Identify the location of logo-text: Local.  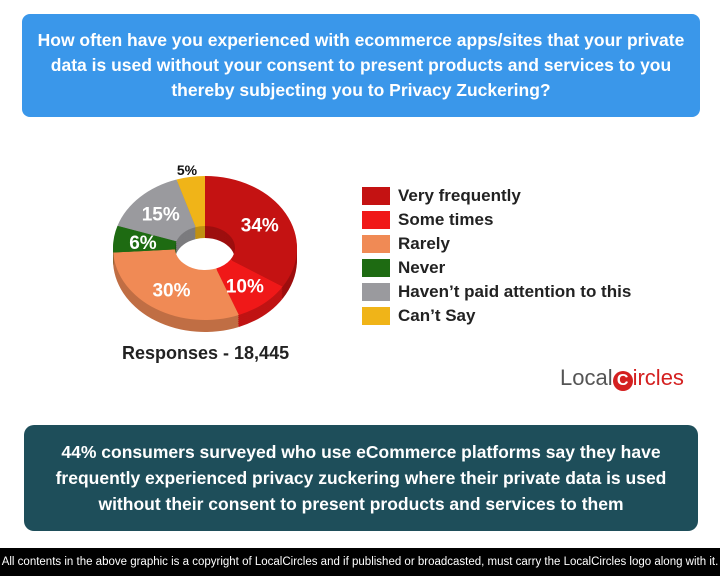
(586, 377).